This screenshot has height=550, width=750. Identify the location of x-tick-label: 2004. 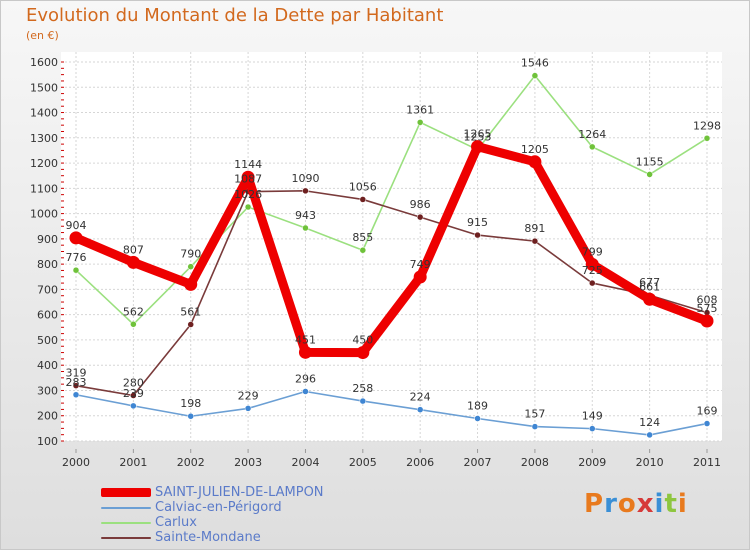
(305, 462).